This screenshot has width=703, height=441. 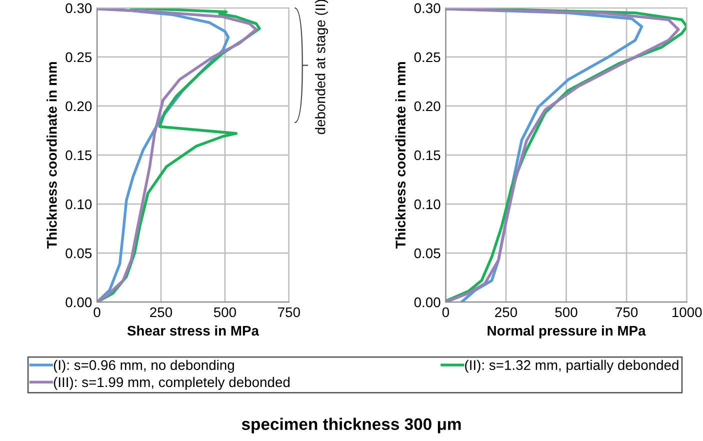 What do you see at coordinates (567, 331) in the screenshot?
I see `x-axis-title: Normal pressure in MPa` at bounding box center [567, 331].